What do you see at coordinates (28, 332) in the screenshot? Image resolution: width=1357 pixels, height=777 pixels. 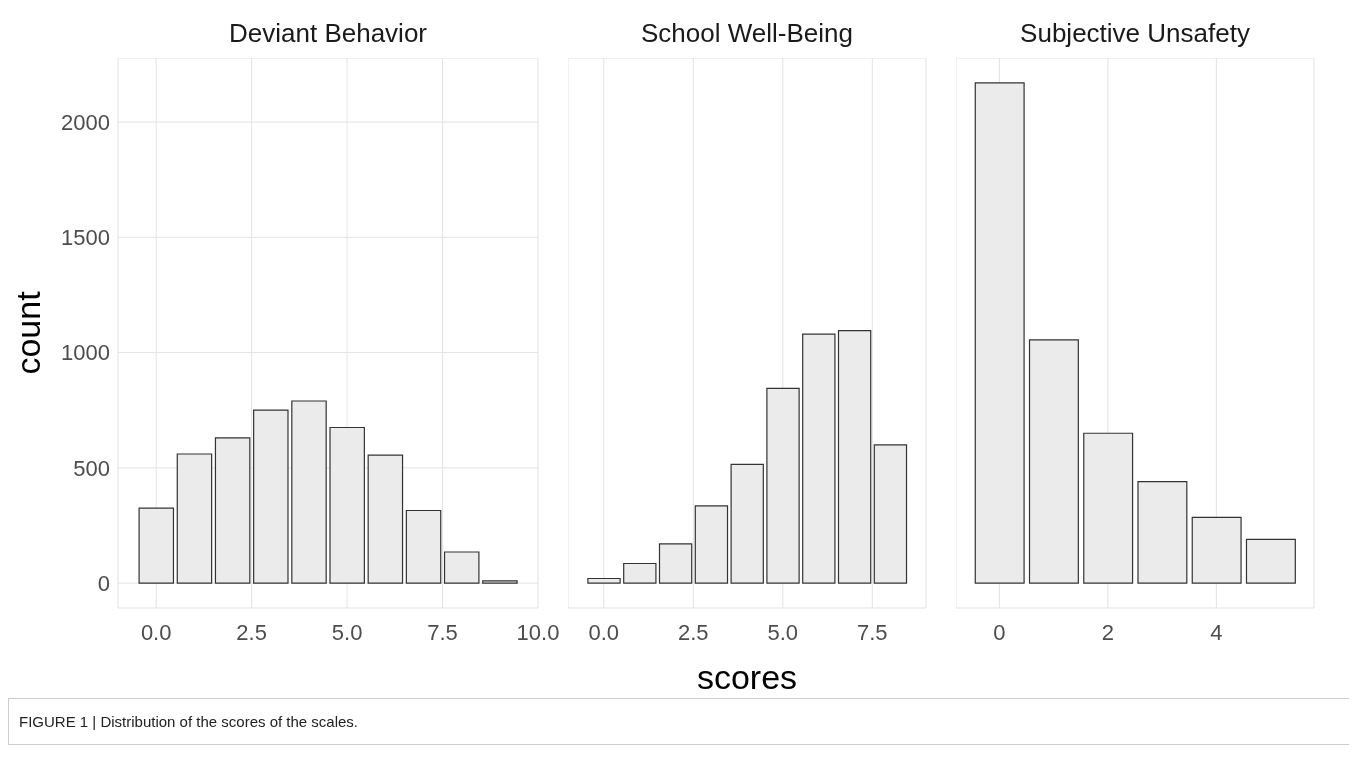 I see `y-axis-title: count` at bounding box center [28, 332].